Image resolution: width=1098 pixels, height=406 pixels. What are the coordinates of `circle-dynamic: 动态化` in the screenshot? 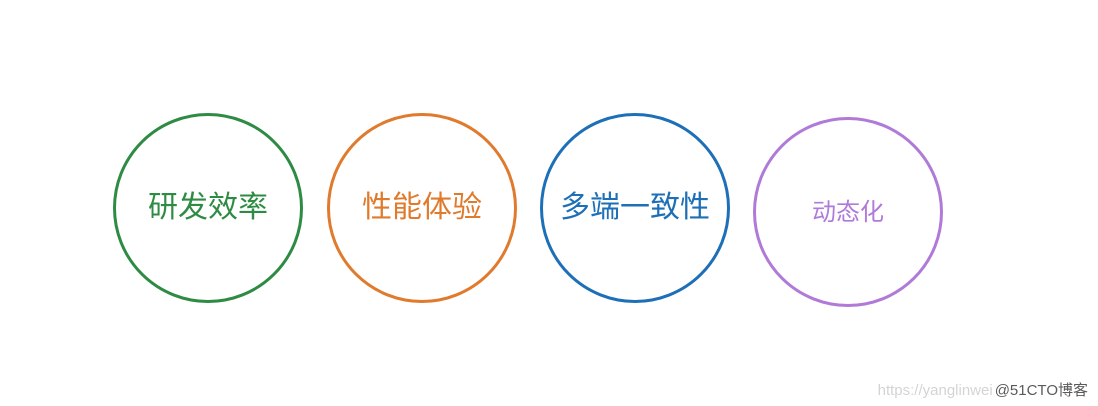 It's located at (848, 212).